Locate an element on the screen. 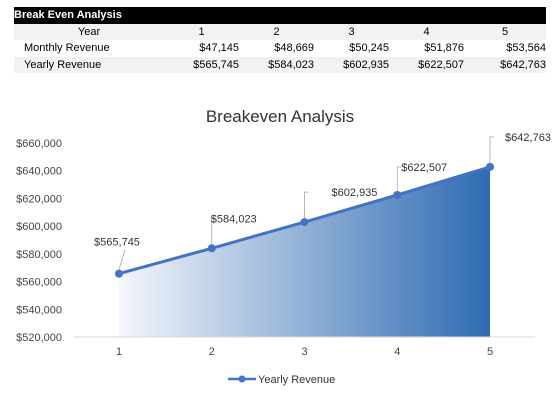 This screenshot has height=404, width=553. legend-marker is located at coordinates (242, 379).